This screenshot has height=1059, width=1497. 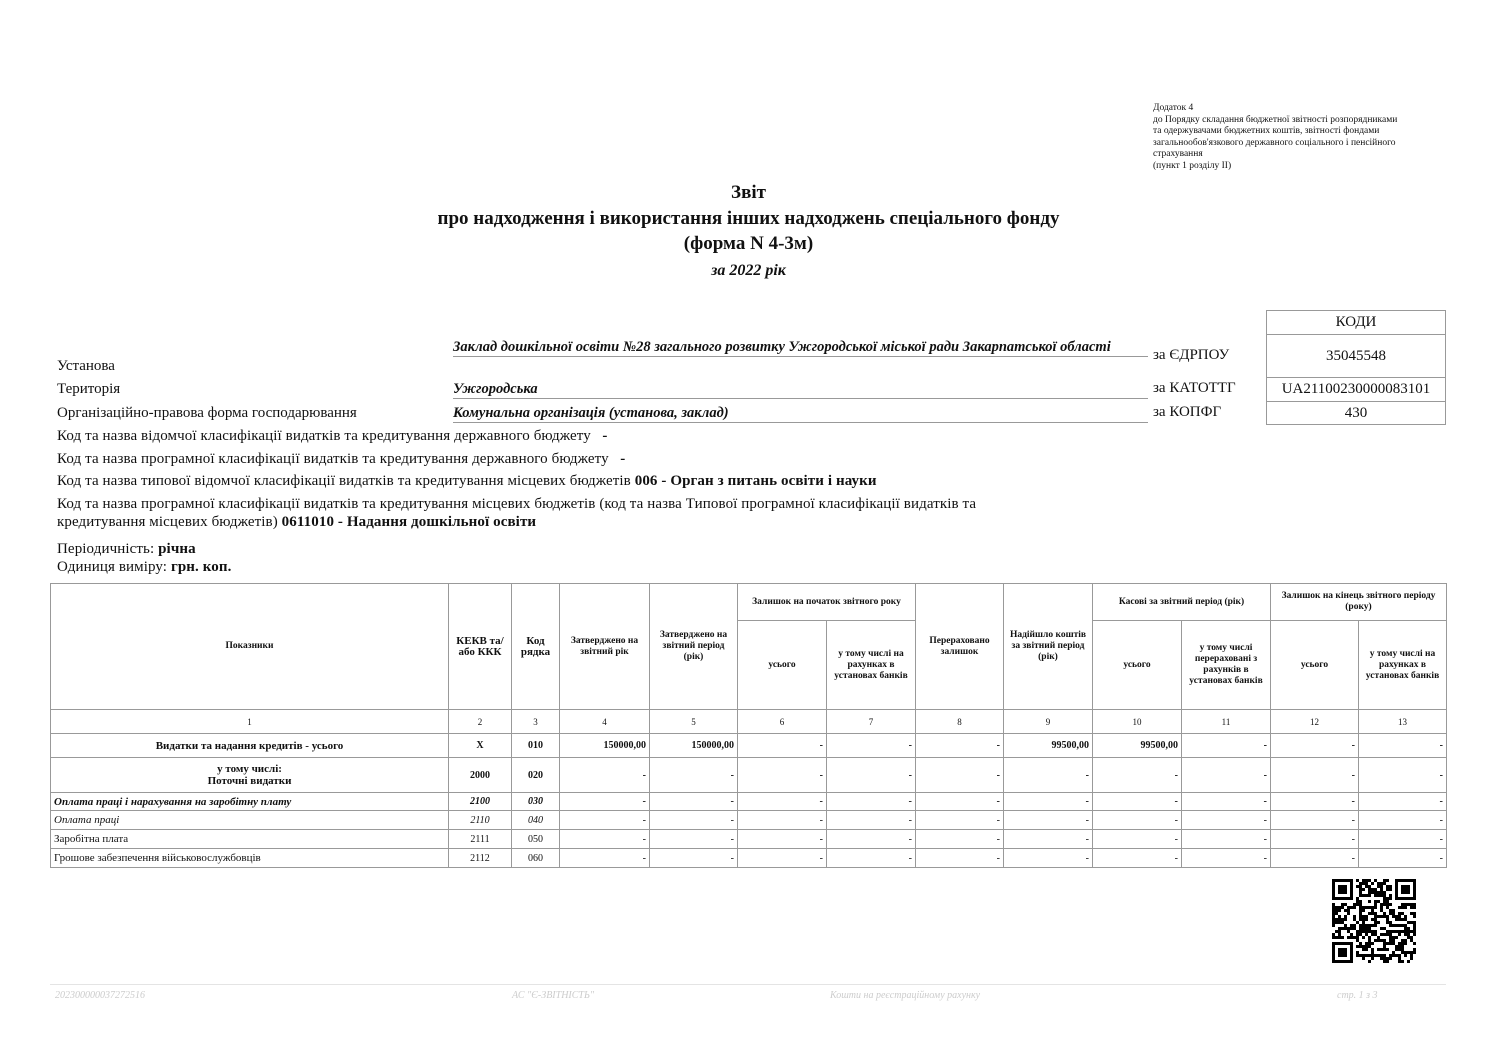 What do you see at coordinates (249, 721) in the screenshot?
I see `column-number: 1` at bounding box center [249, 721].